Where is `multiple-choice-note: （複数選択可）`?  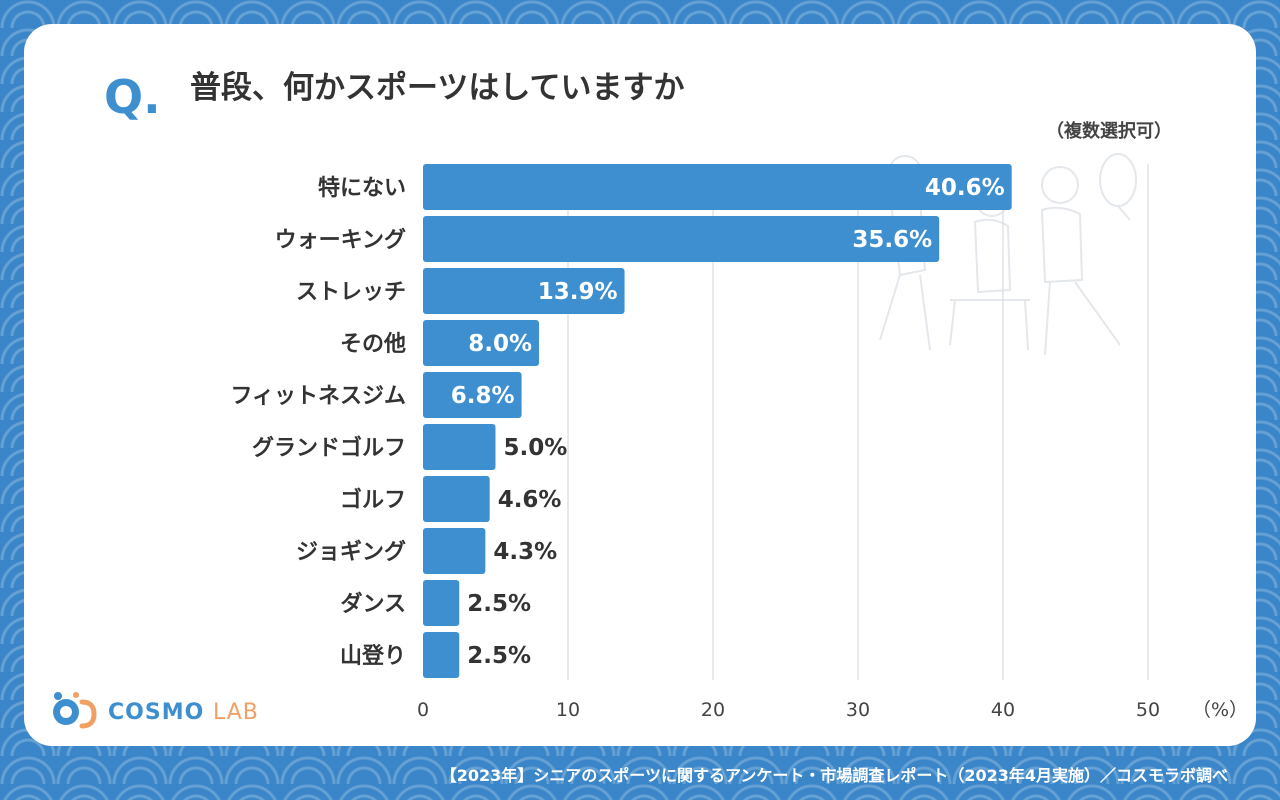
multiple-choice-note: （複数選択可） is located at coordinates (1109, 131).